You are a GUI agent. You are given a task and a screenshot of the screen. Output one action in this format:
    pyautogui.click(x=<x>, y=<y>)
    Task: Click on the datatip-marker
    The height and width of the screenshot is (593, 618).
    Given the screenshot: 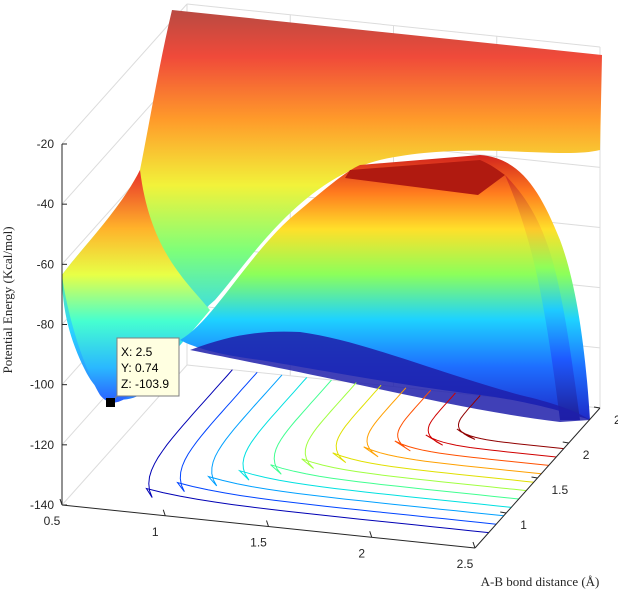 What is the action you would take?
    pyautogui.click(x=110, y=402)
    